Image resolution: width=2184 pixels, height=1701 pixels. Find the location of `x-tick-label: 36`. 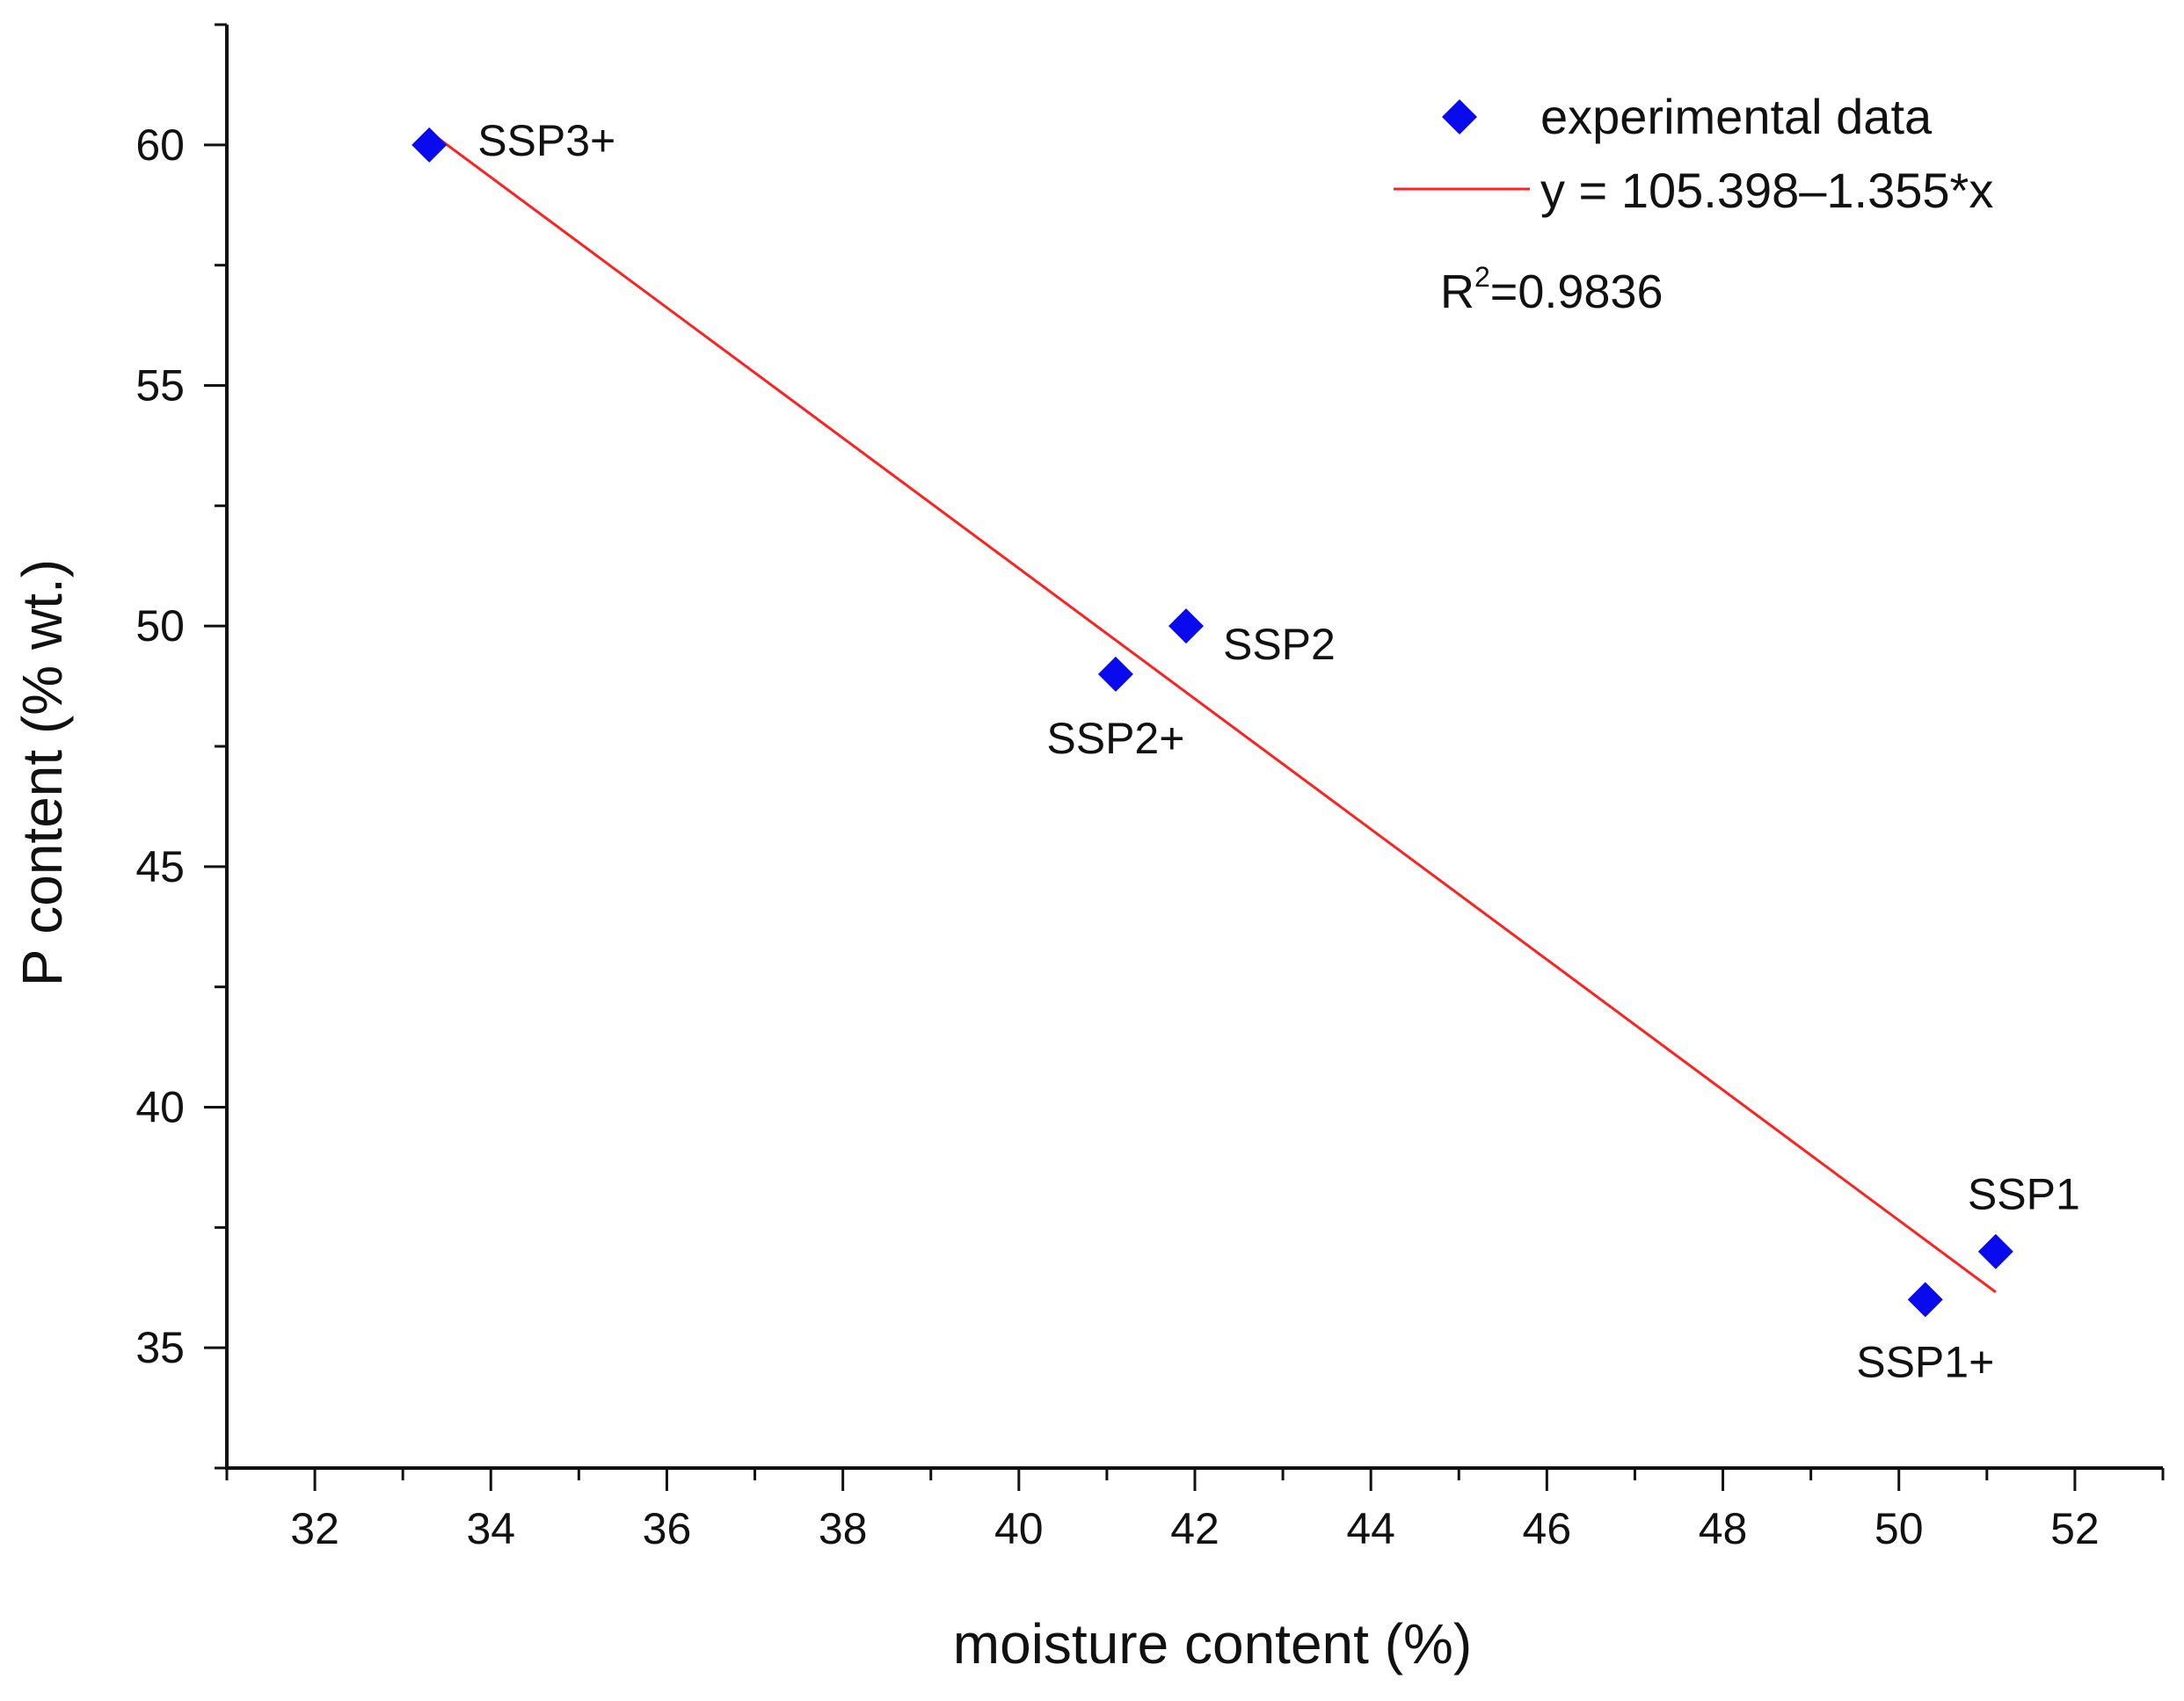

x-tick-label: 36 is located at coordinates (667, 1529).